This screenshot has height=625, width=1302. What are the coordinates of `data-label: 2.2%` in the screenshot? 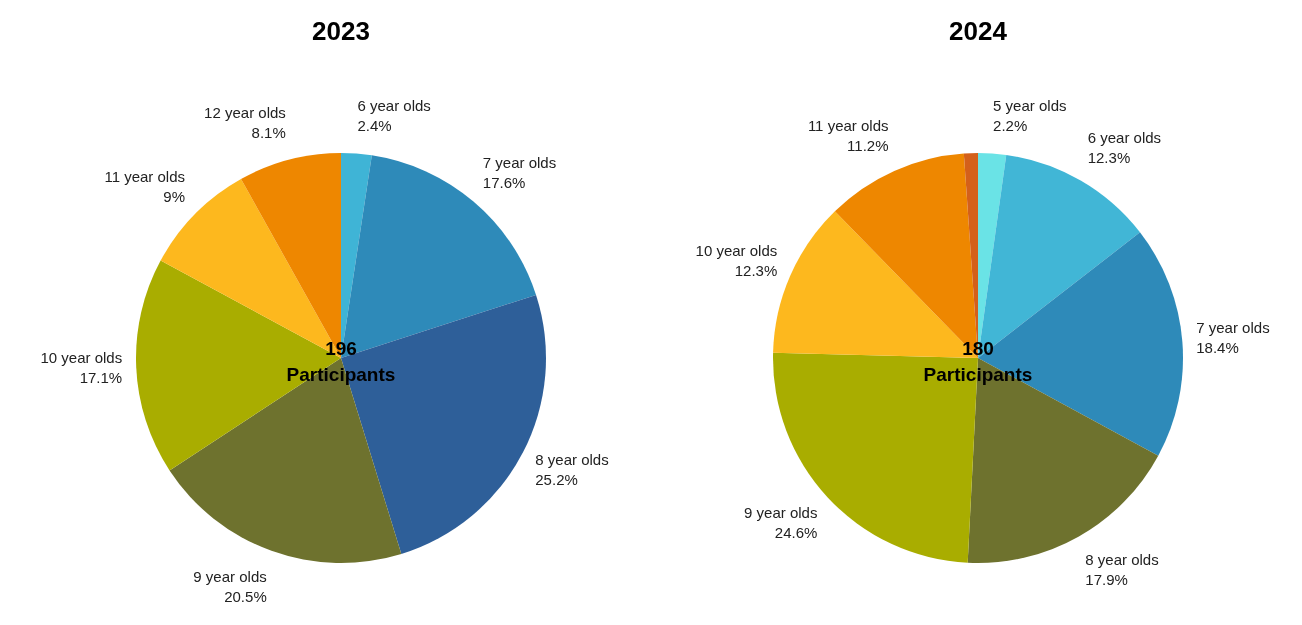 It's located at (1010, 125).